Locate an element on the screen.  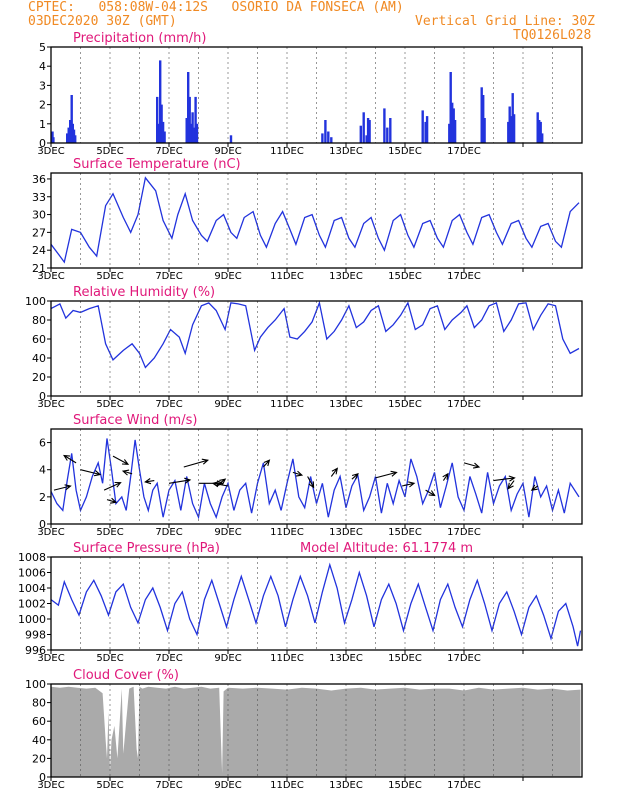
y-tick-label: 1008 is located at coordinates (32, 557).